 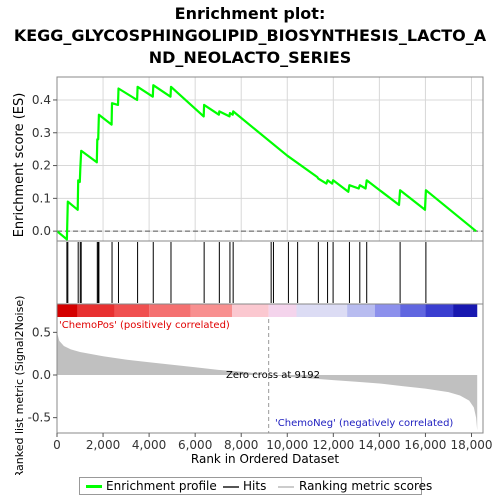 What do you see at coordinates (471, 445) in the screenshot?
I see `x-tick-label-9: 18,000` at bounding box center [471, 445].